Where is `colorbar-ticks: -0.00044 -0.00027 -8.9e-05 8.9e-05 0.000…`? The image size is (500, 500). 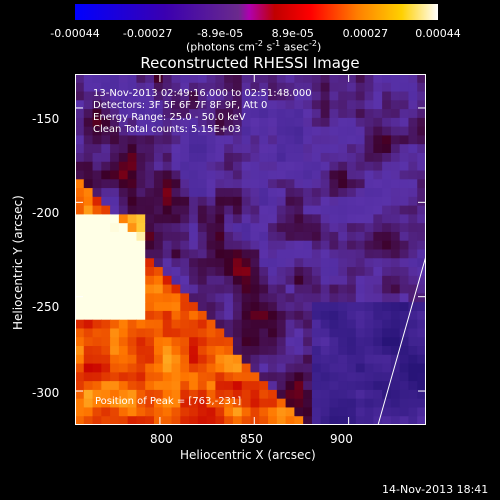
colorbar-ticks: -0.00044 -0.00027 -8.9e-05 8.9e-05 0.000… is located at coordinates (255, 20).